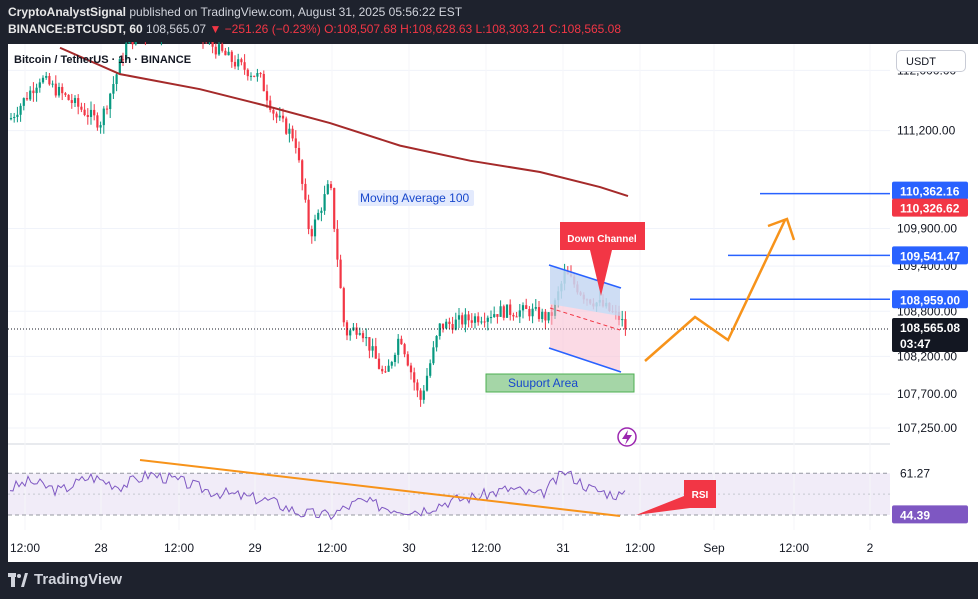 Image resolution: width=978 pixels, height=599 pixels. I want to click on author-name: CryptoAnalystSignal, so click(67, 12).